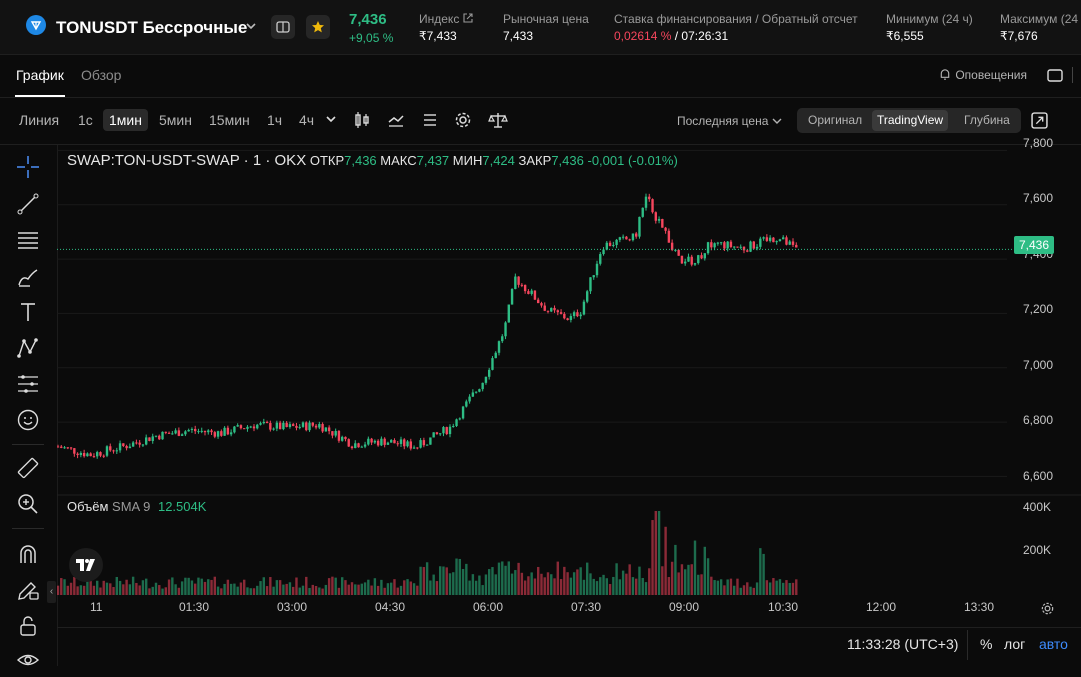 This screenshot has height=677, width=1081. What do you see at coordinates (51, 592) in the screenshot?
I see `collapse-toolbar-icon: ‹` at bounding box center [51, 592].